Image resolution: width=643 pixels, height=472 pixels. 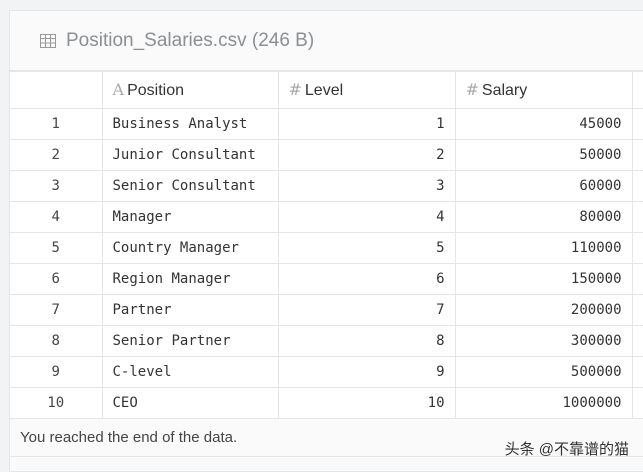 What do you see at coordinates (543, 279) in the screenshot?
I see `salary-cell: 150000` at bounding box center [543, 279].